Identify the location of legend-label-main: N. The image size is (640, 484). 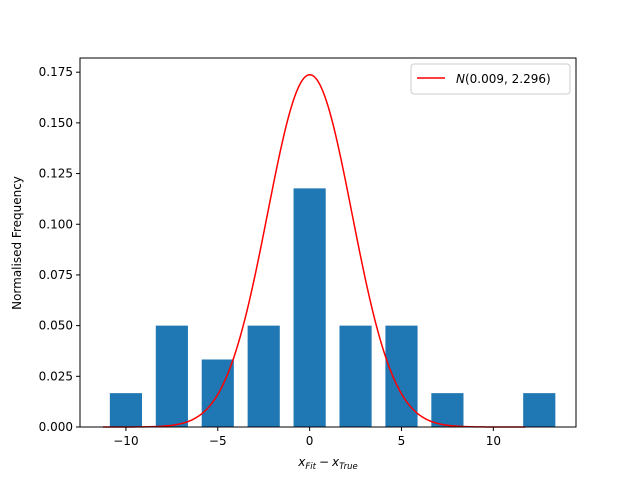
(460, 79).